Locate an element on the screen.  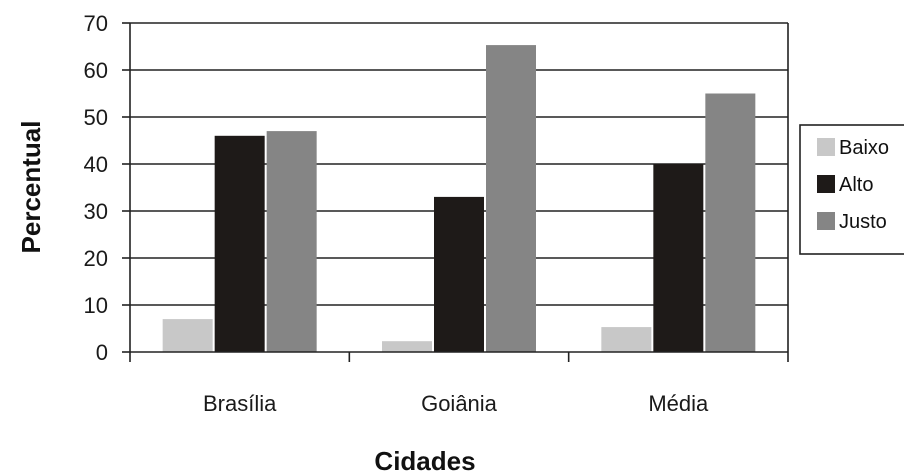
legend-swatch-alto is located at coordinates (826, 184).